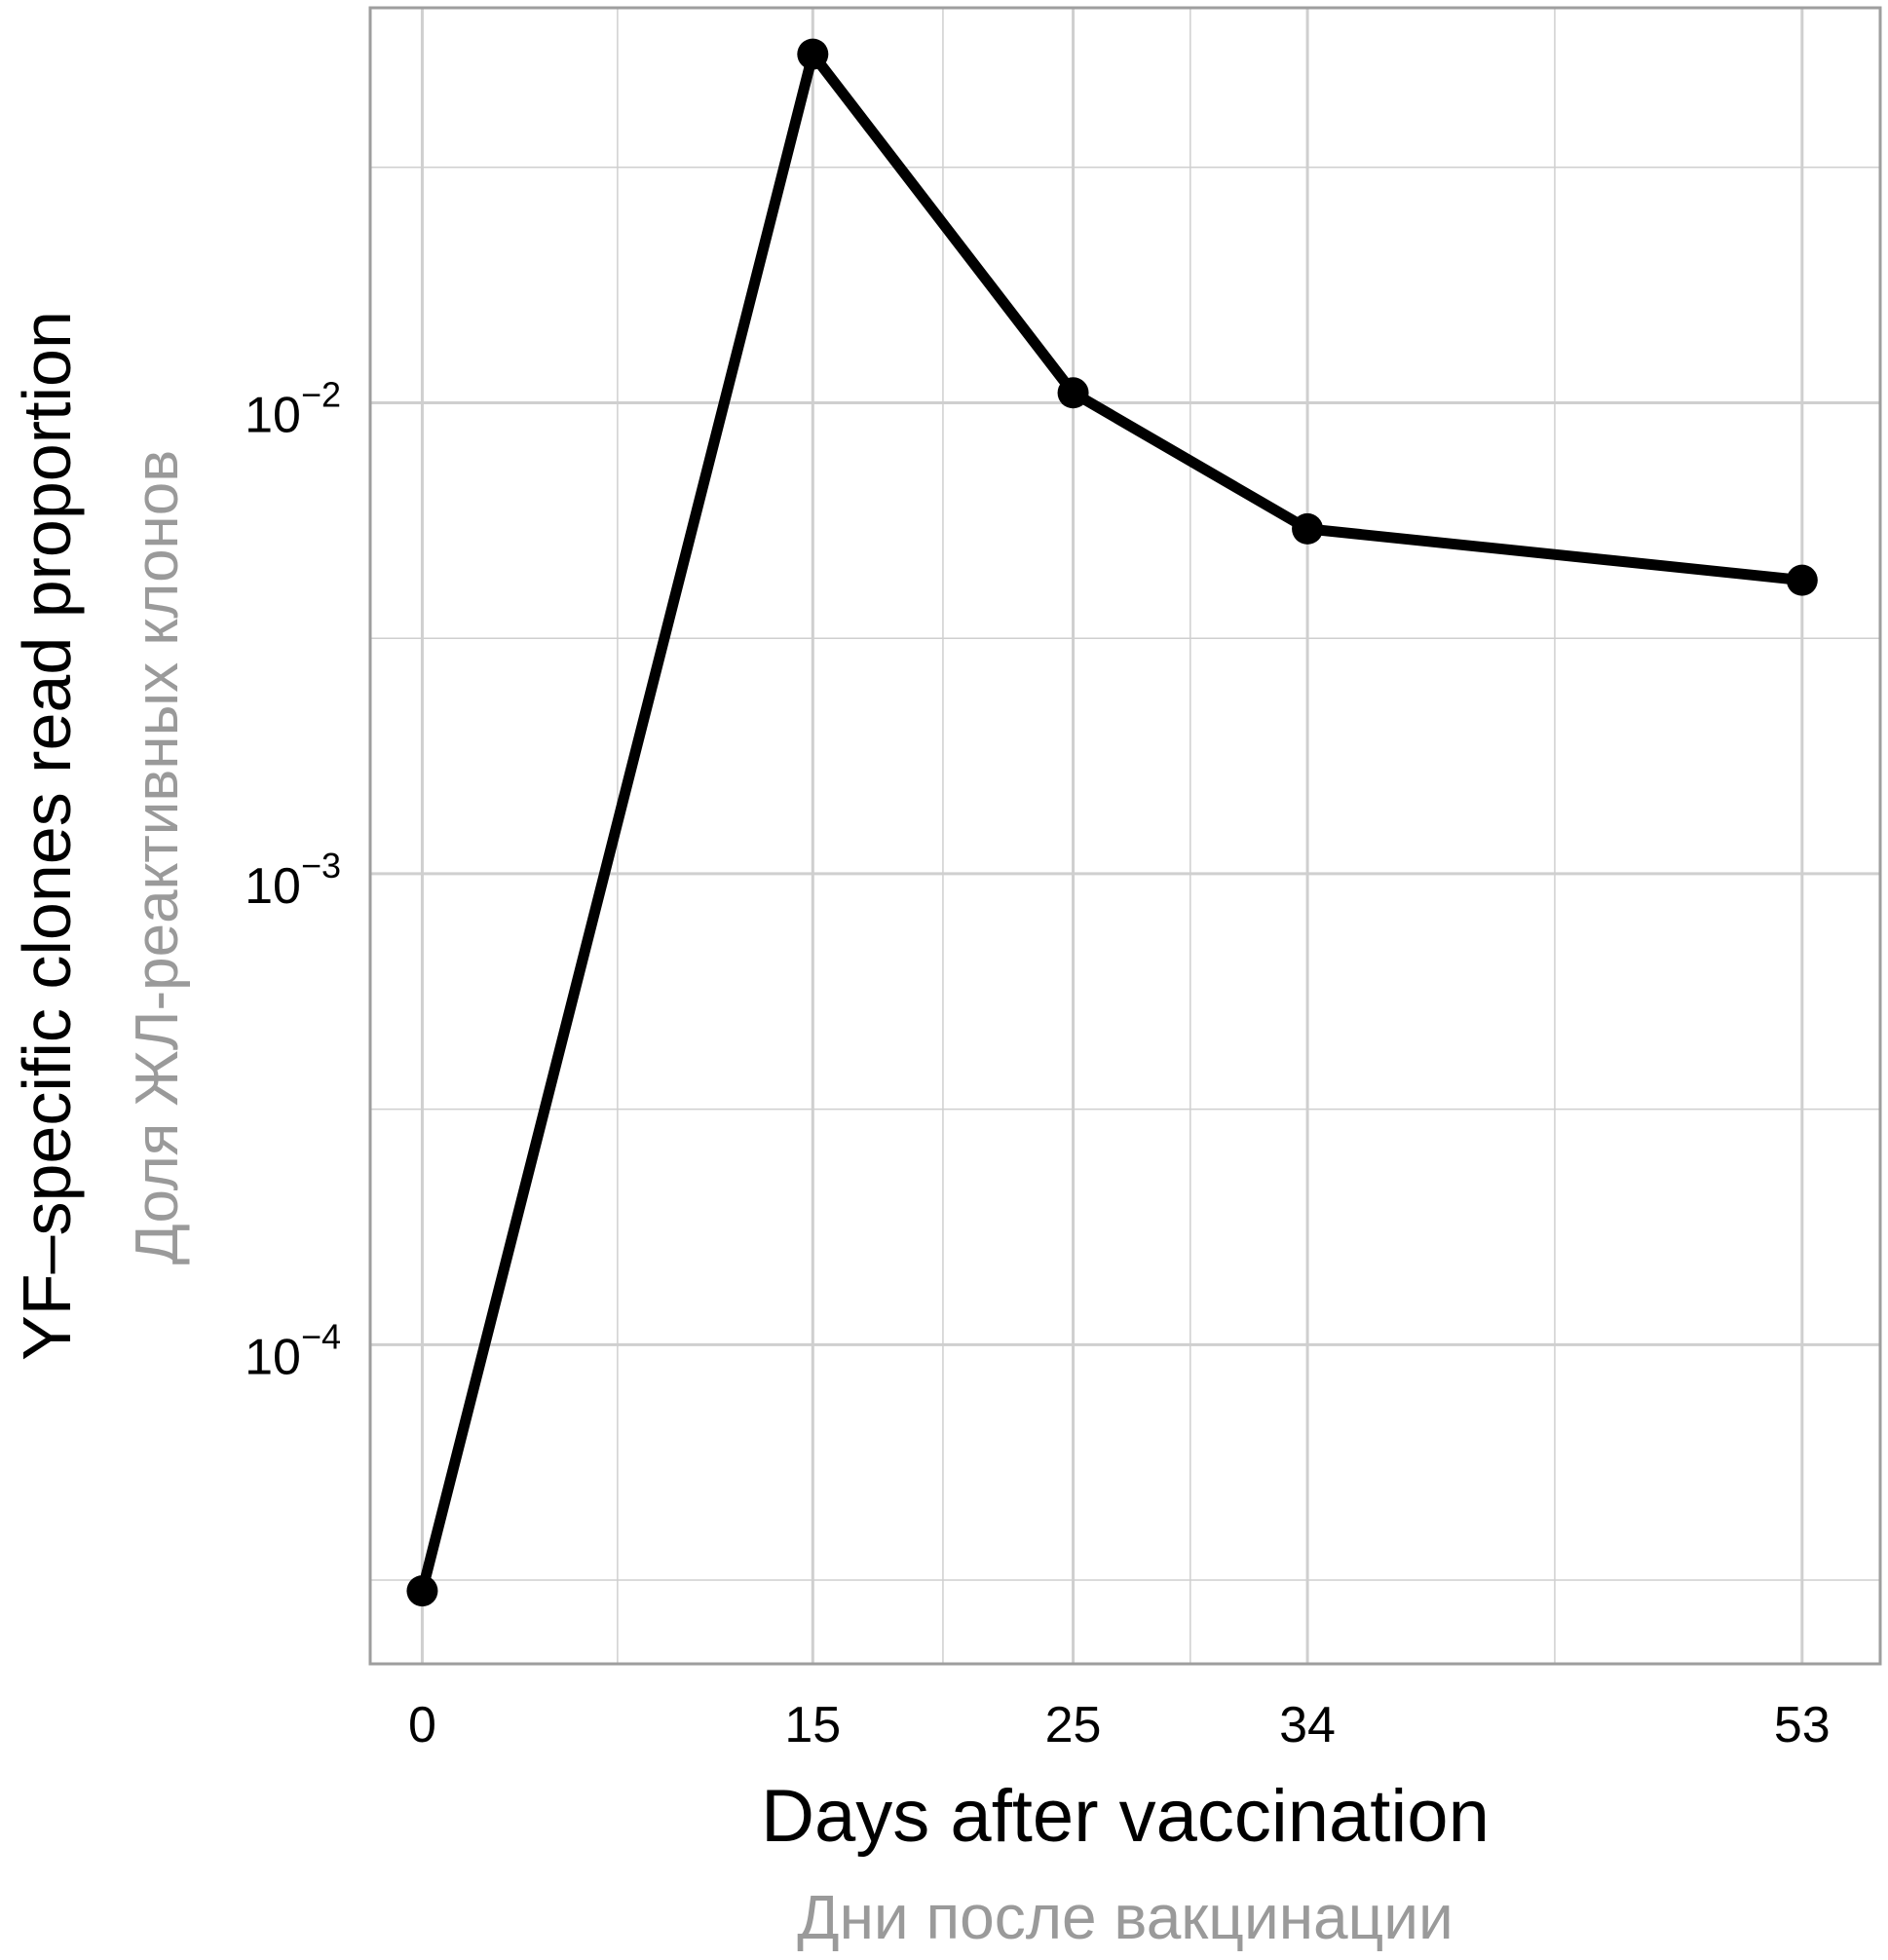 Image resolution: width=1888 pixels, height=1960 pixels. I want to click on x-tick-labels: 0 15 25 34 53, so click(1119, 1725).